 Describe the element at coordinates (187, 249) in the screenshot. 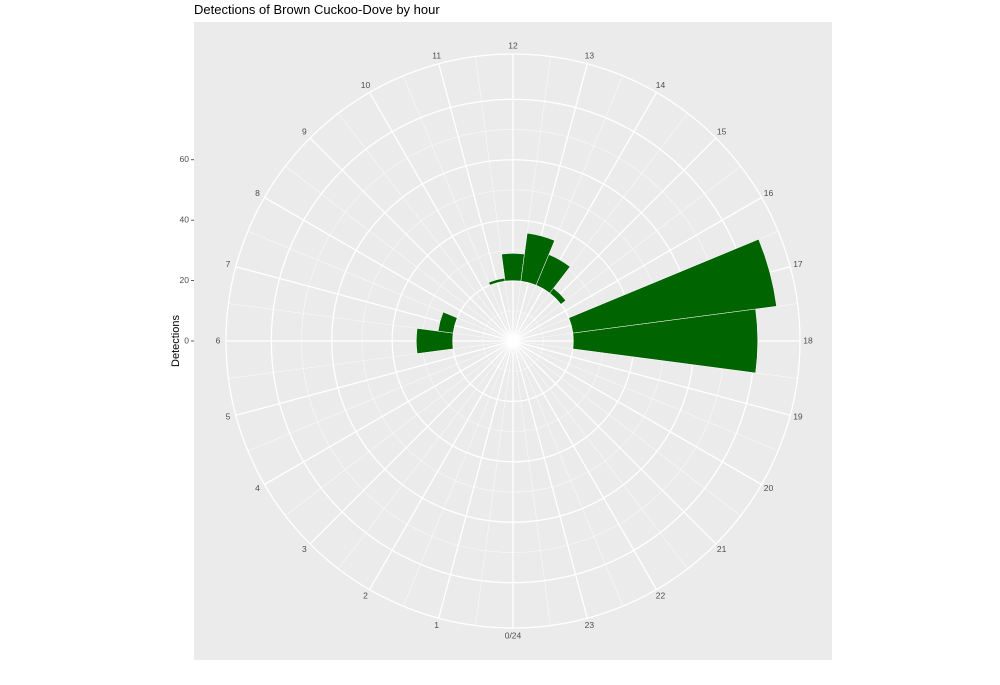

I see `y-axis: 0 20 40 60` at that location.